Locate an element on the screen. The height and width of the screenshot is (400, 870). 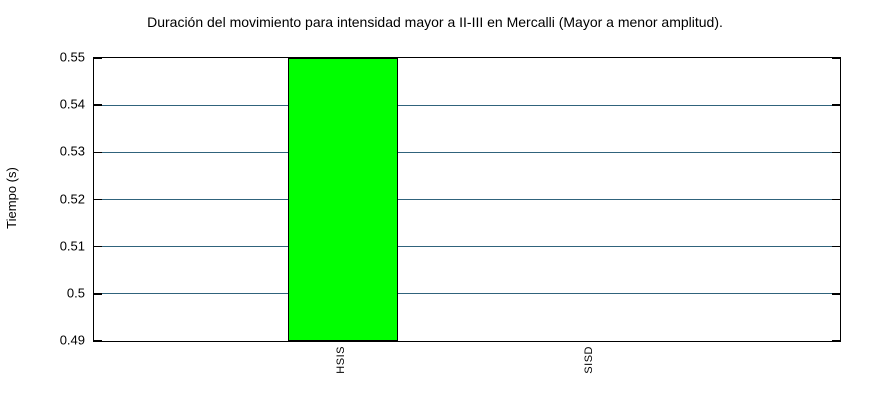
y-tick-label: 0.55 is located at coordinates (72, 57).